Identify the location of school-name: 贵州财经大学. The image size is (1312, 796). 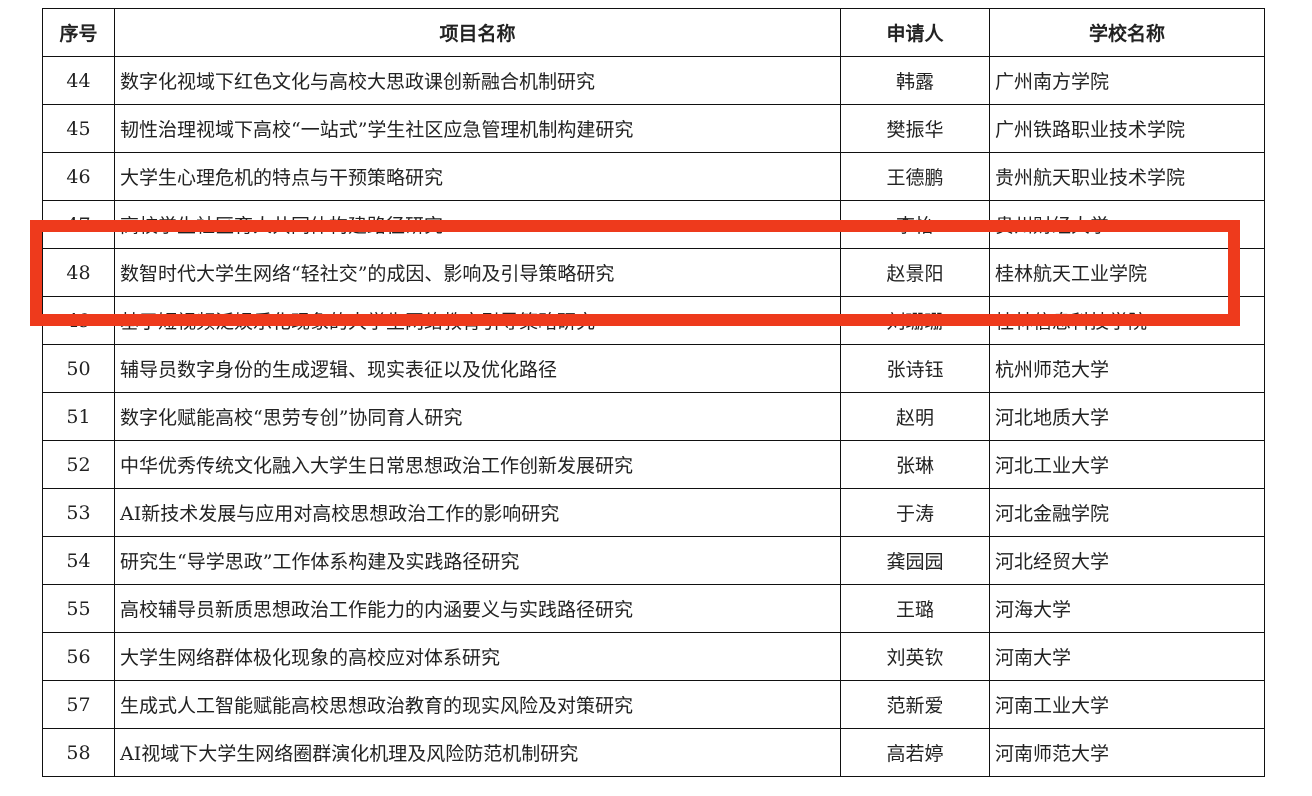
(1127, 224).